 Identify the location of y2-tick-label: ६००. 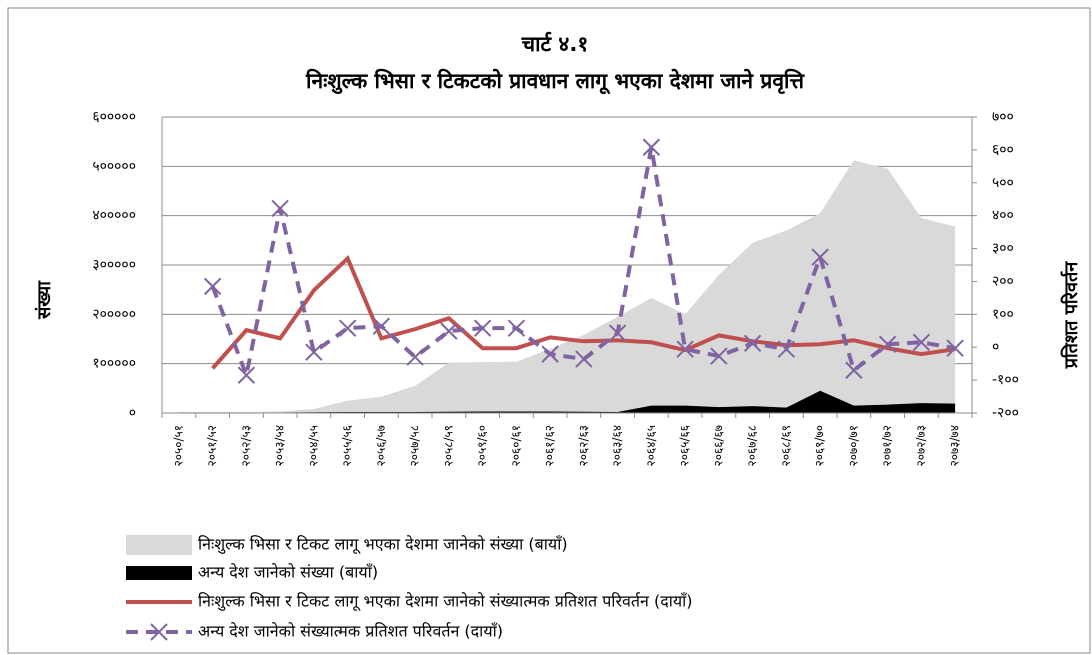
(1003, 150).